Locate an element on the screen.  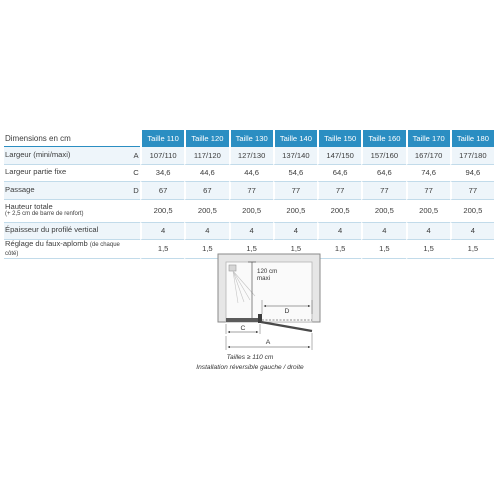
size-header: Taille 130 is located at coordinates (250, 138).